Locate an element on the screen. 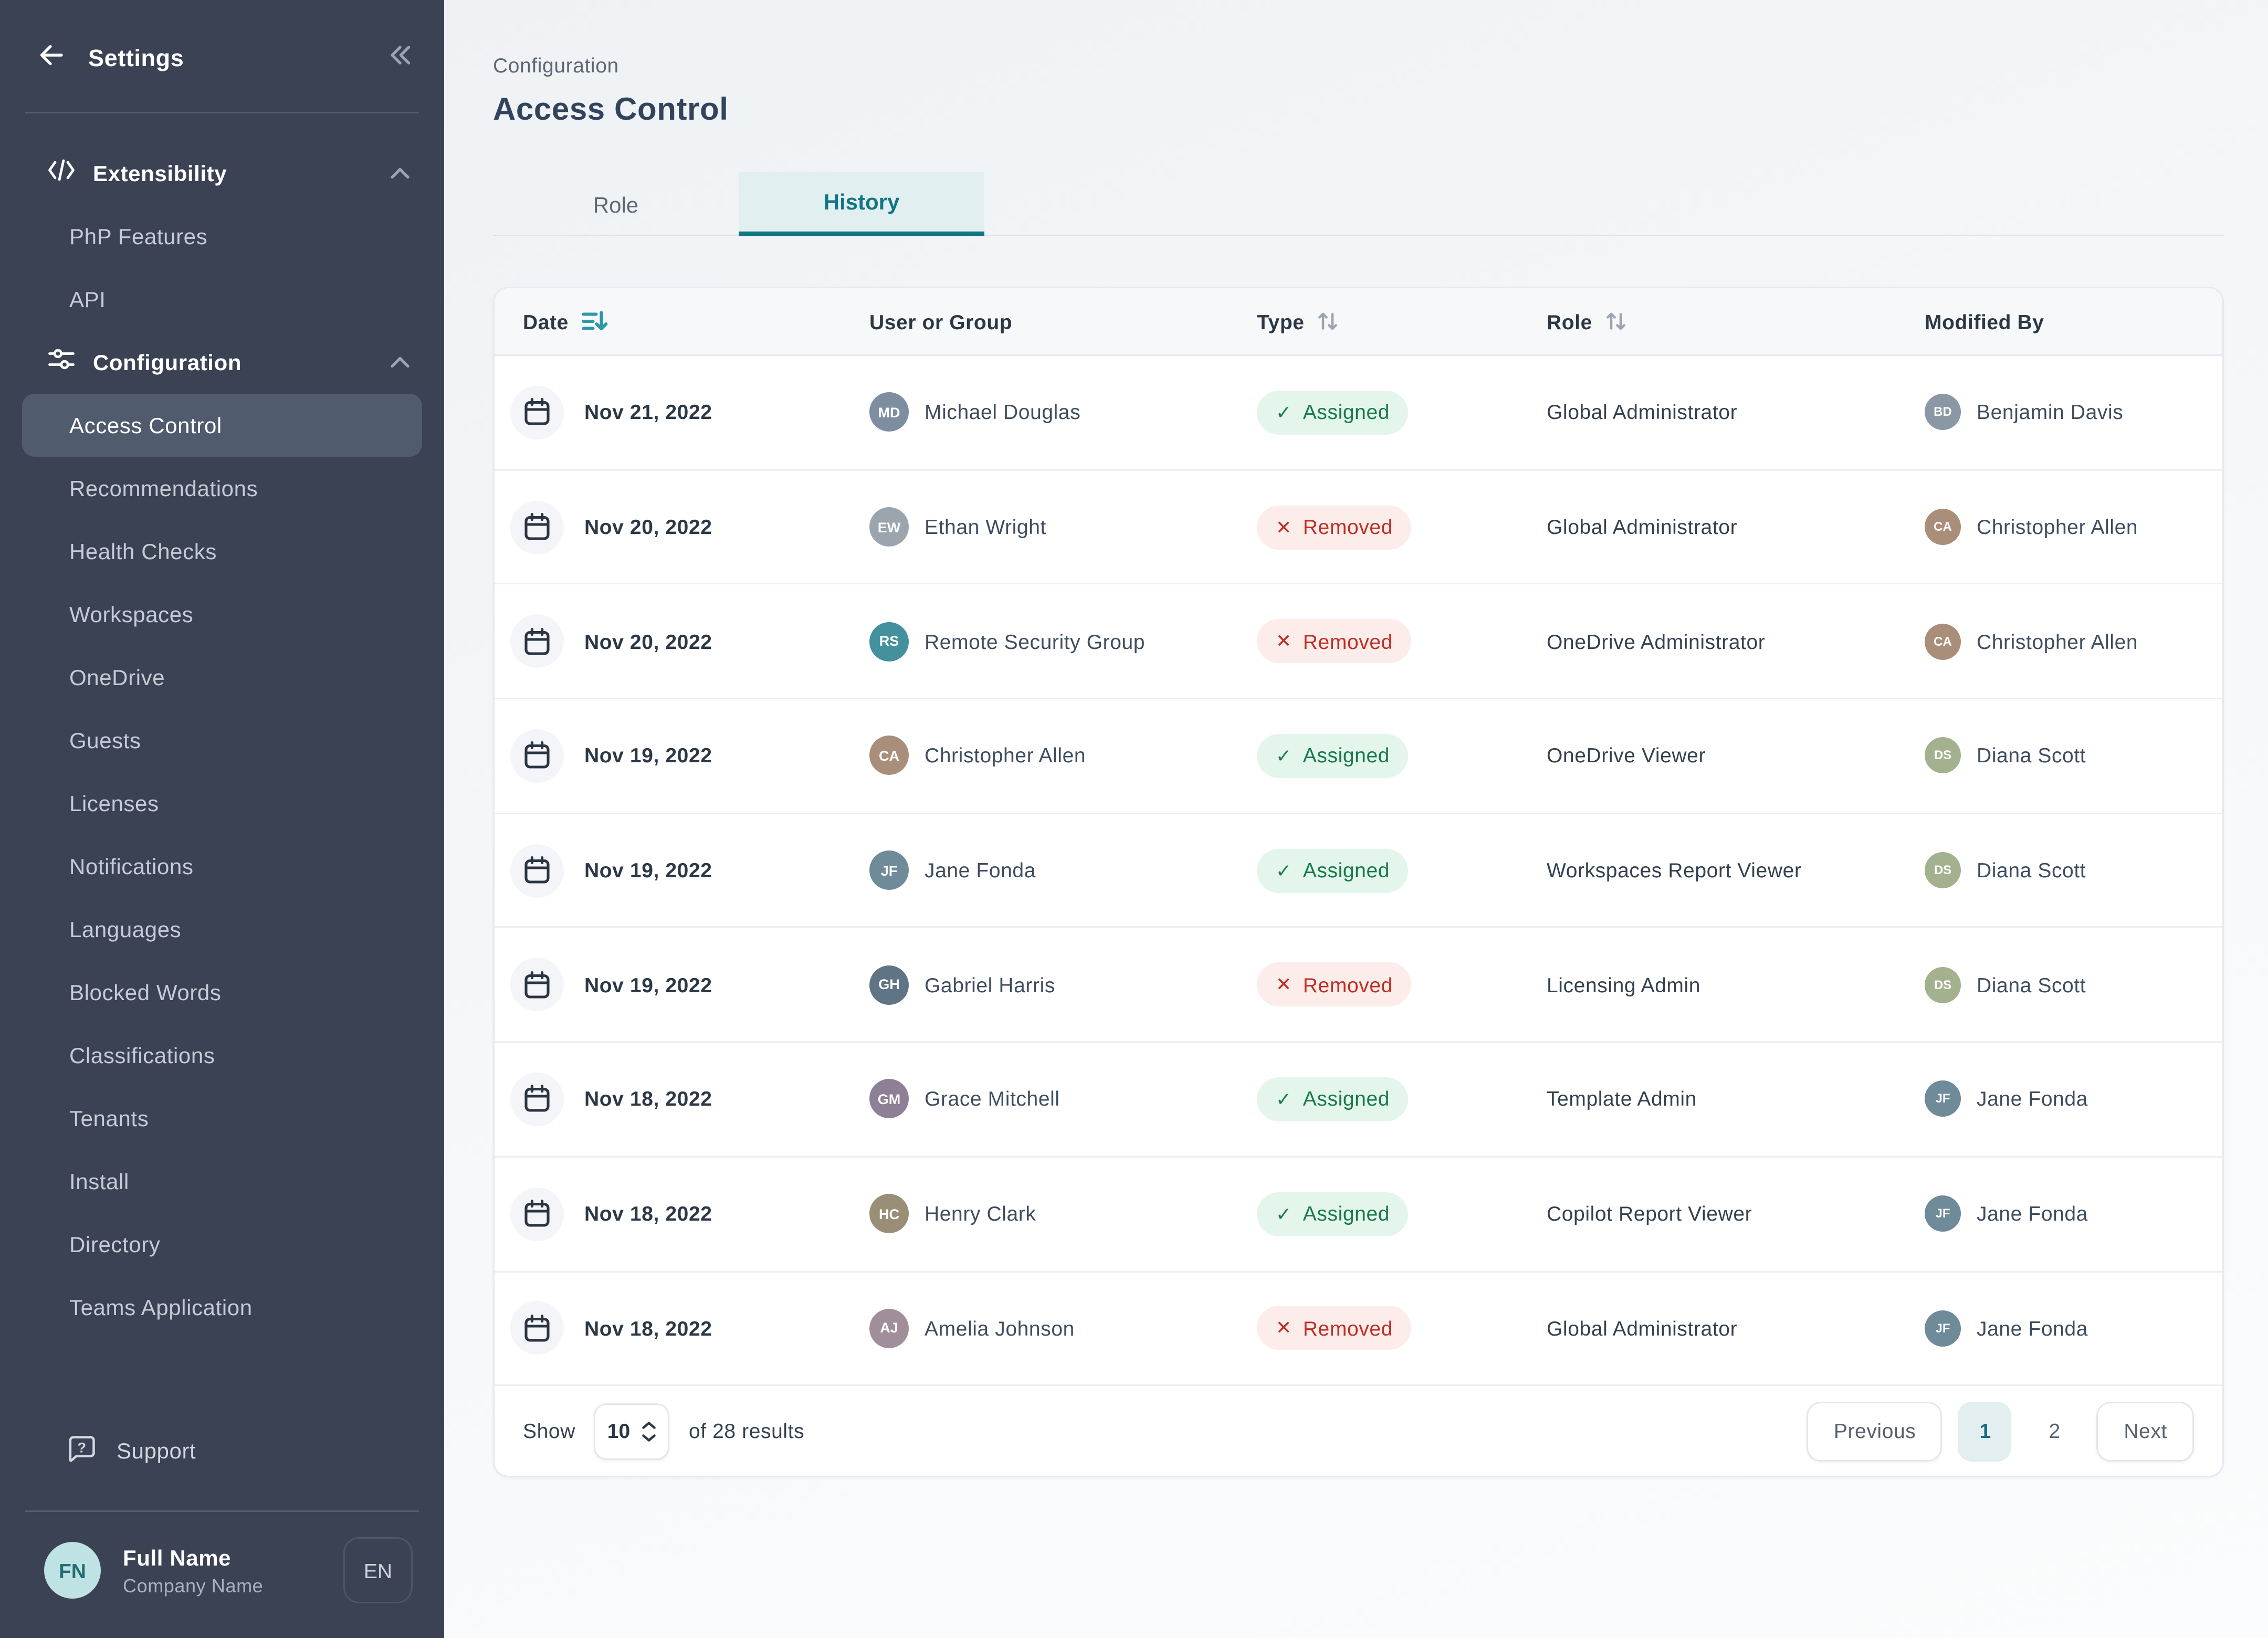 The height and width of the screenshot is (1638, 2268). table-header-row: Date User or Group Type Role is located at coordinates (1358, 322).